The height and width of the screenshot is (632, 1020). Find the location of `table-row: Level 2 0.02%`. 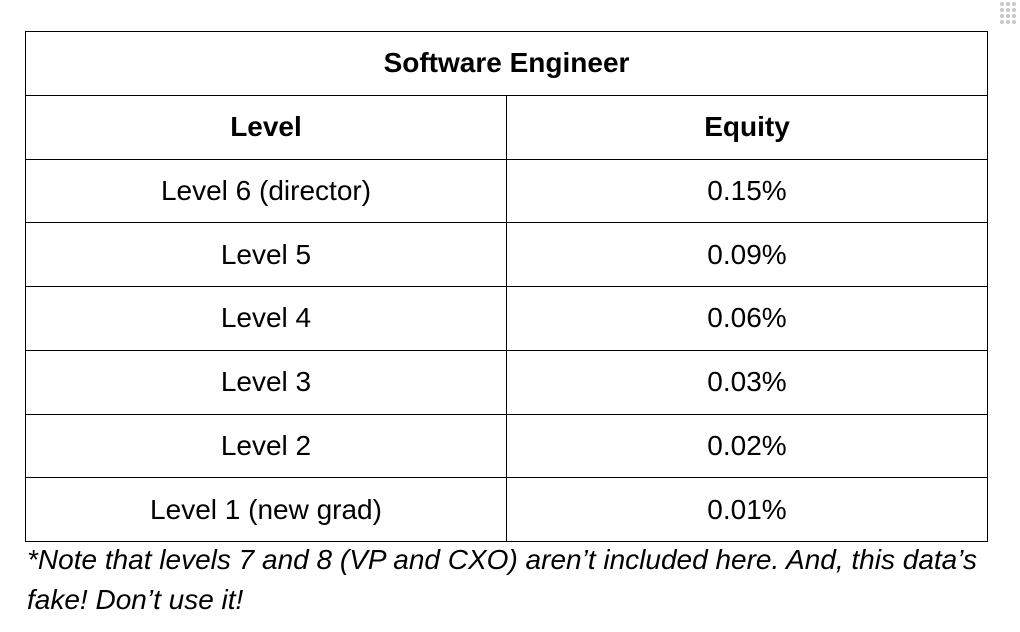

table-row: Level 2 0.02% is located at coordinates (506, 446).